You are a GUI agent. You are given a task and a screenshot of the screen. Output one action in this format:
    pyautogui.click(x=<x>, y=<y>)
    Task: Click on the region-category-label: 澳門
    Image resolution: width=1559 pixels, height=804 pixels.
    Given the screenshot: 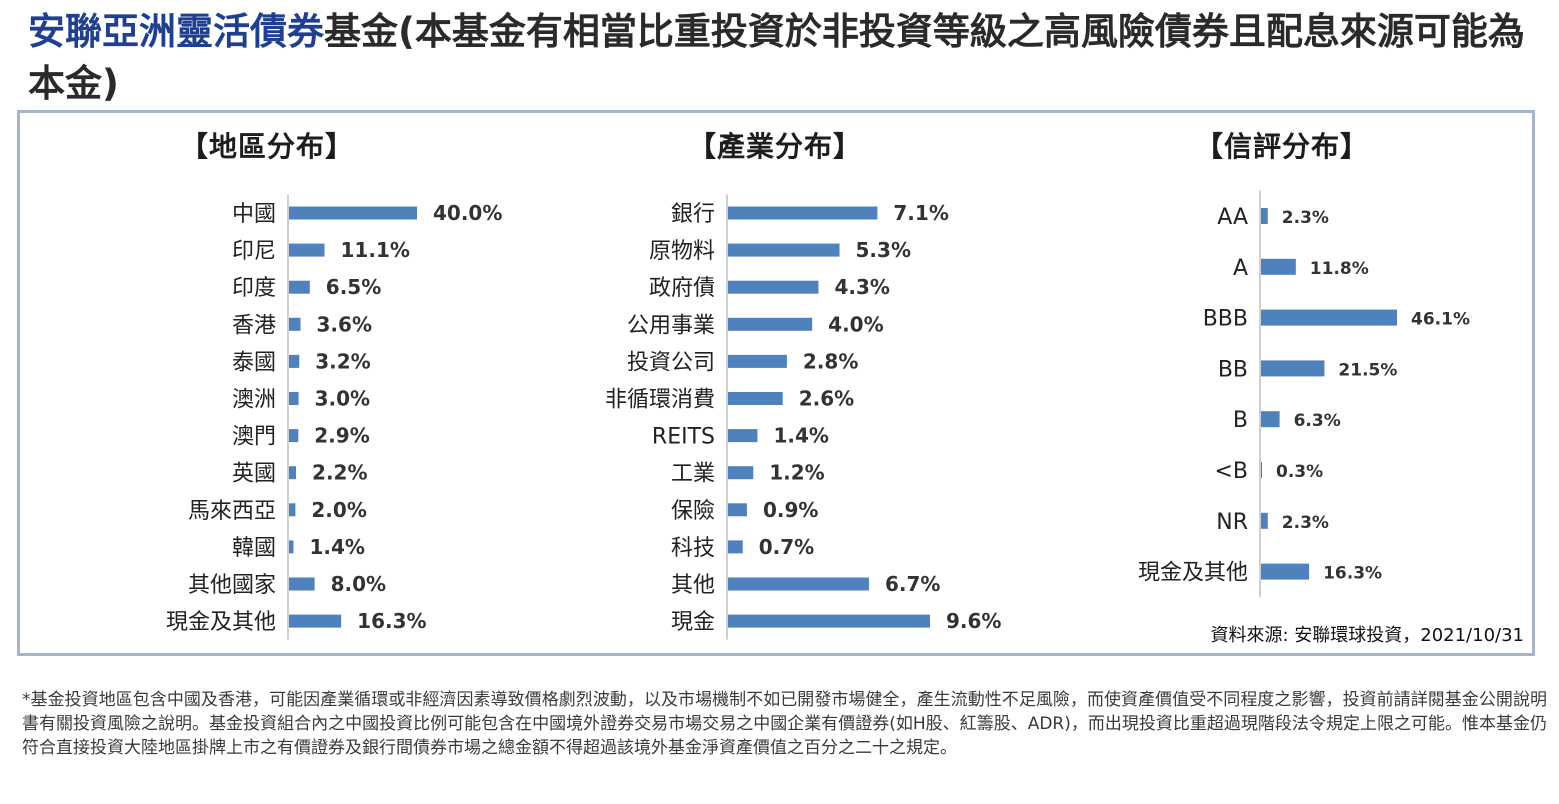 What is the action you would take?
    pyautogui.click(x=254, y=437)
    